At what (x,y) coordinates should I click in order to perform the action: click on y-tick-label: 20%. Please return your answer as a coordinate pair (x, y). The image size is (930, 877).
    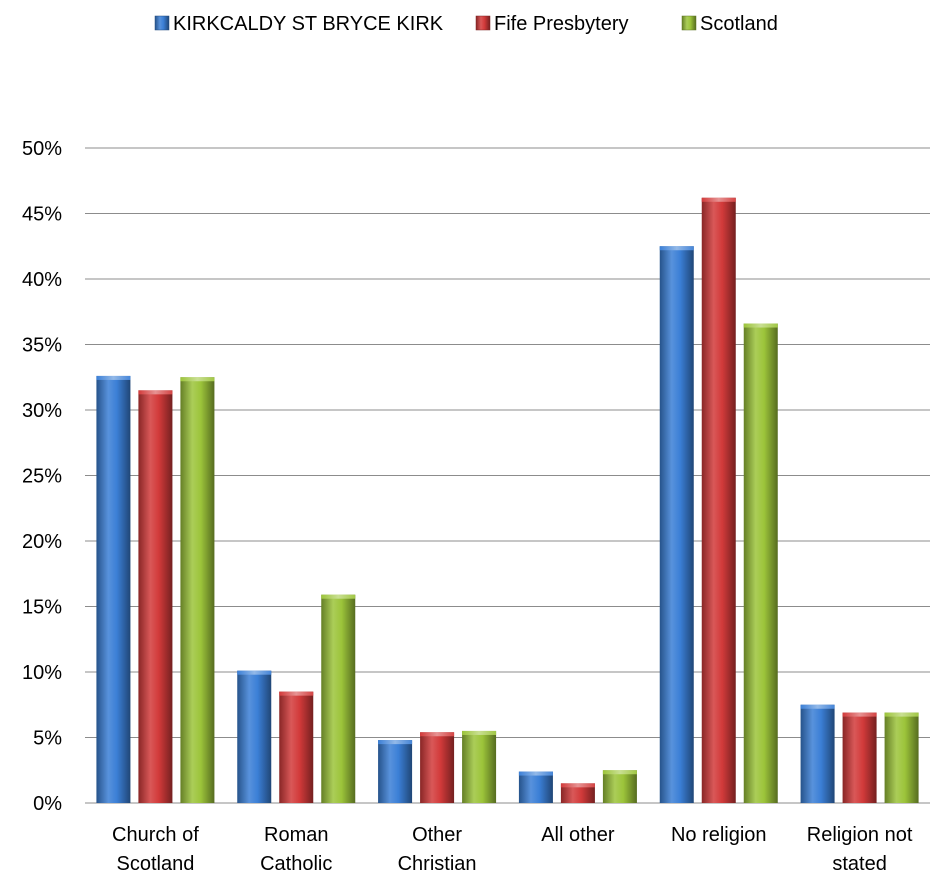
    Looking at the image, I should click on (42, 542).